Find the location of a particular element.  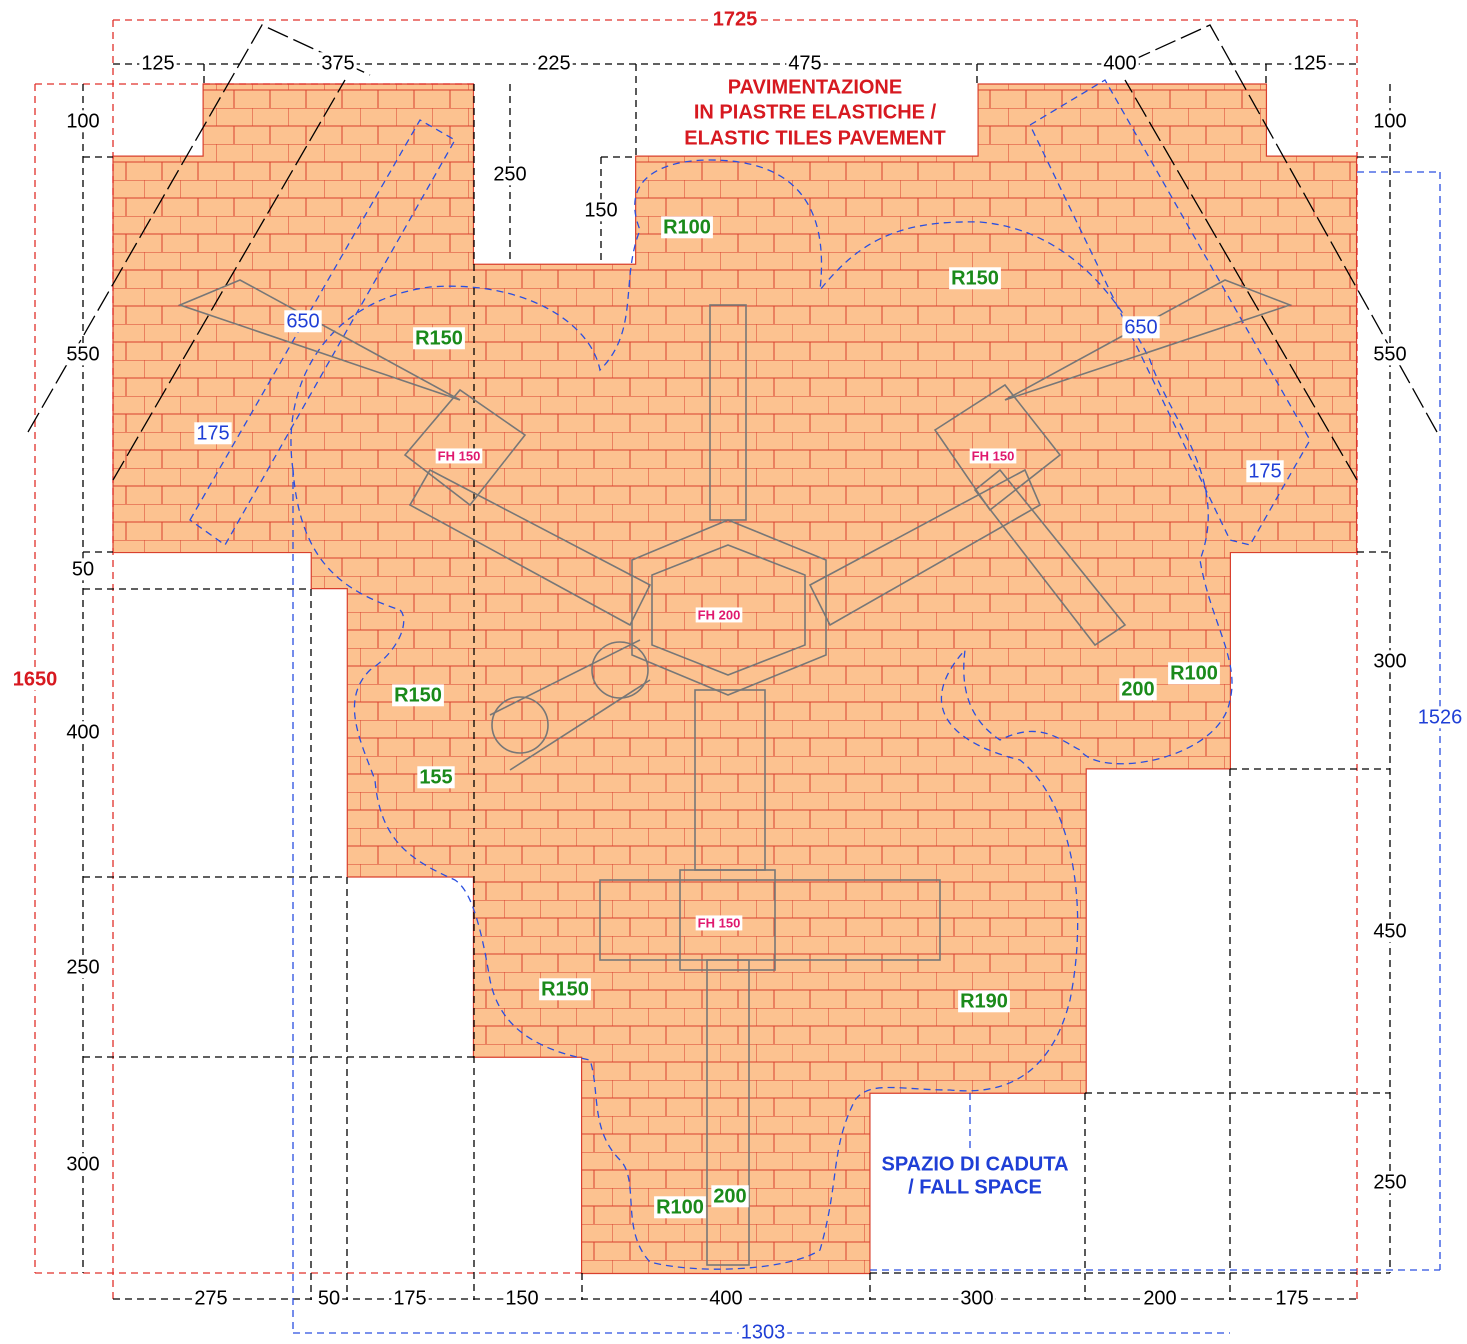

radii-label: 155 is located at coordinates (435, 777).